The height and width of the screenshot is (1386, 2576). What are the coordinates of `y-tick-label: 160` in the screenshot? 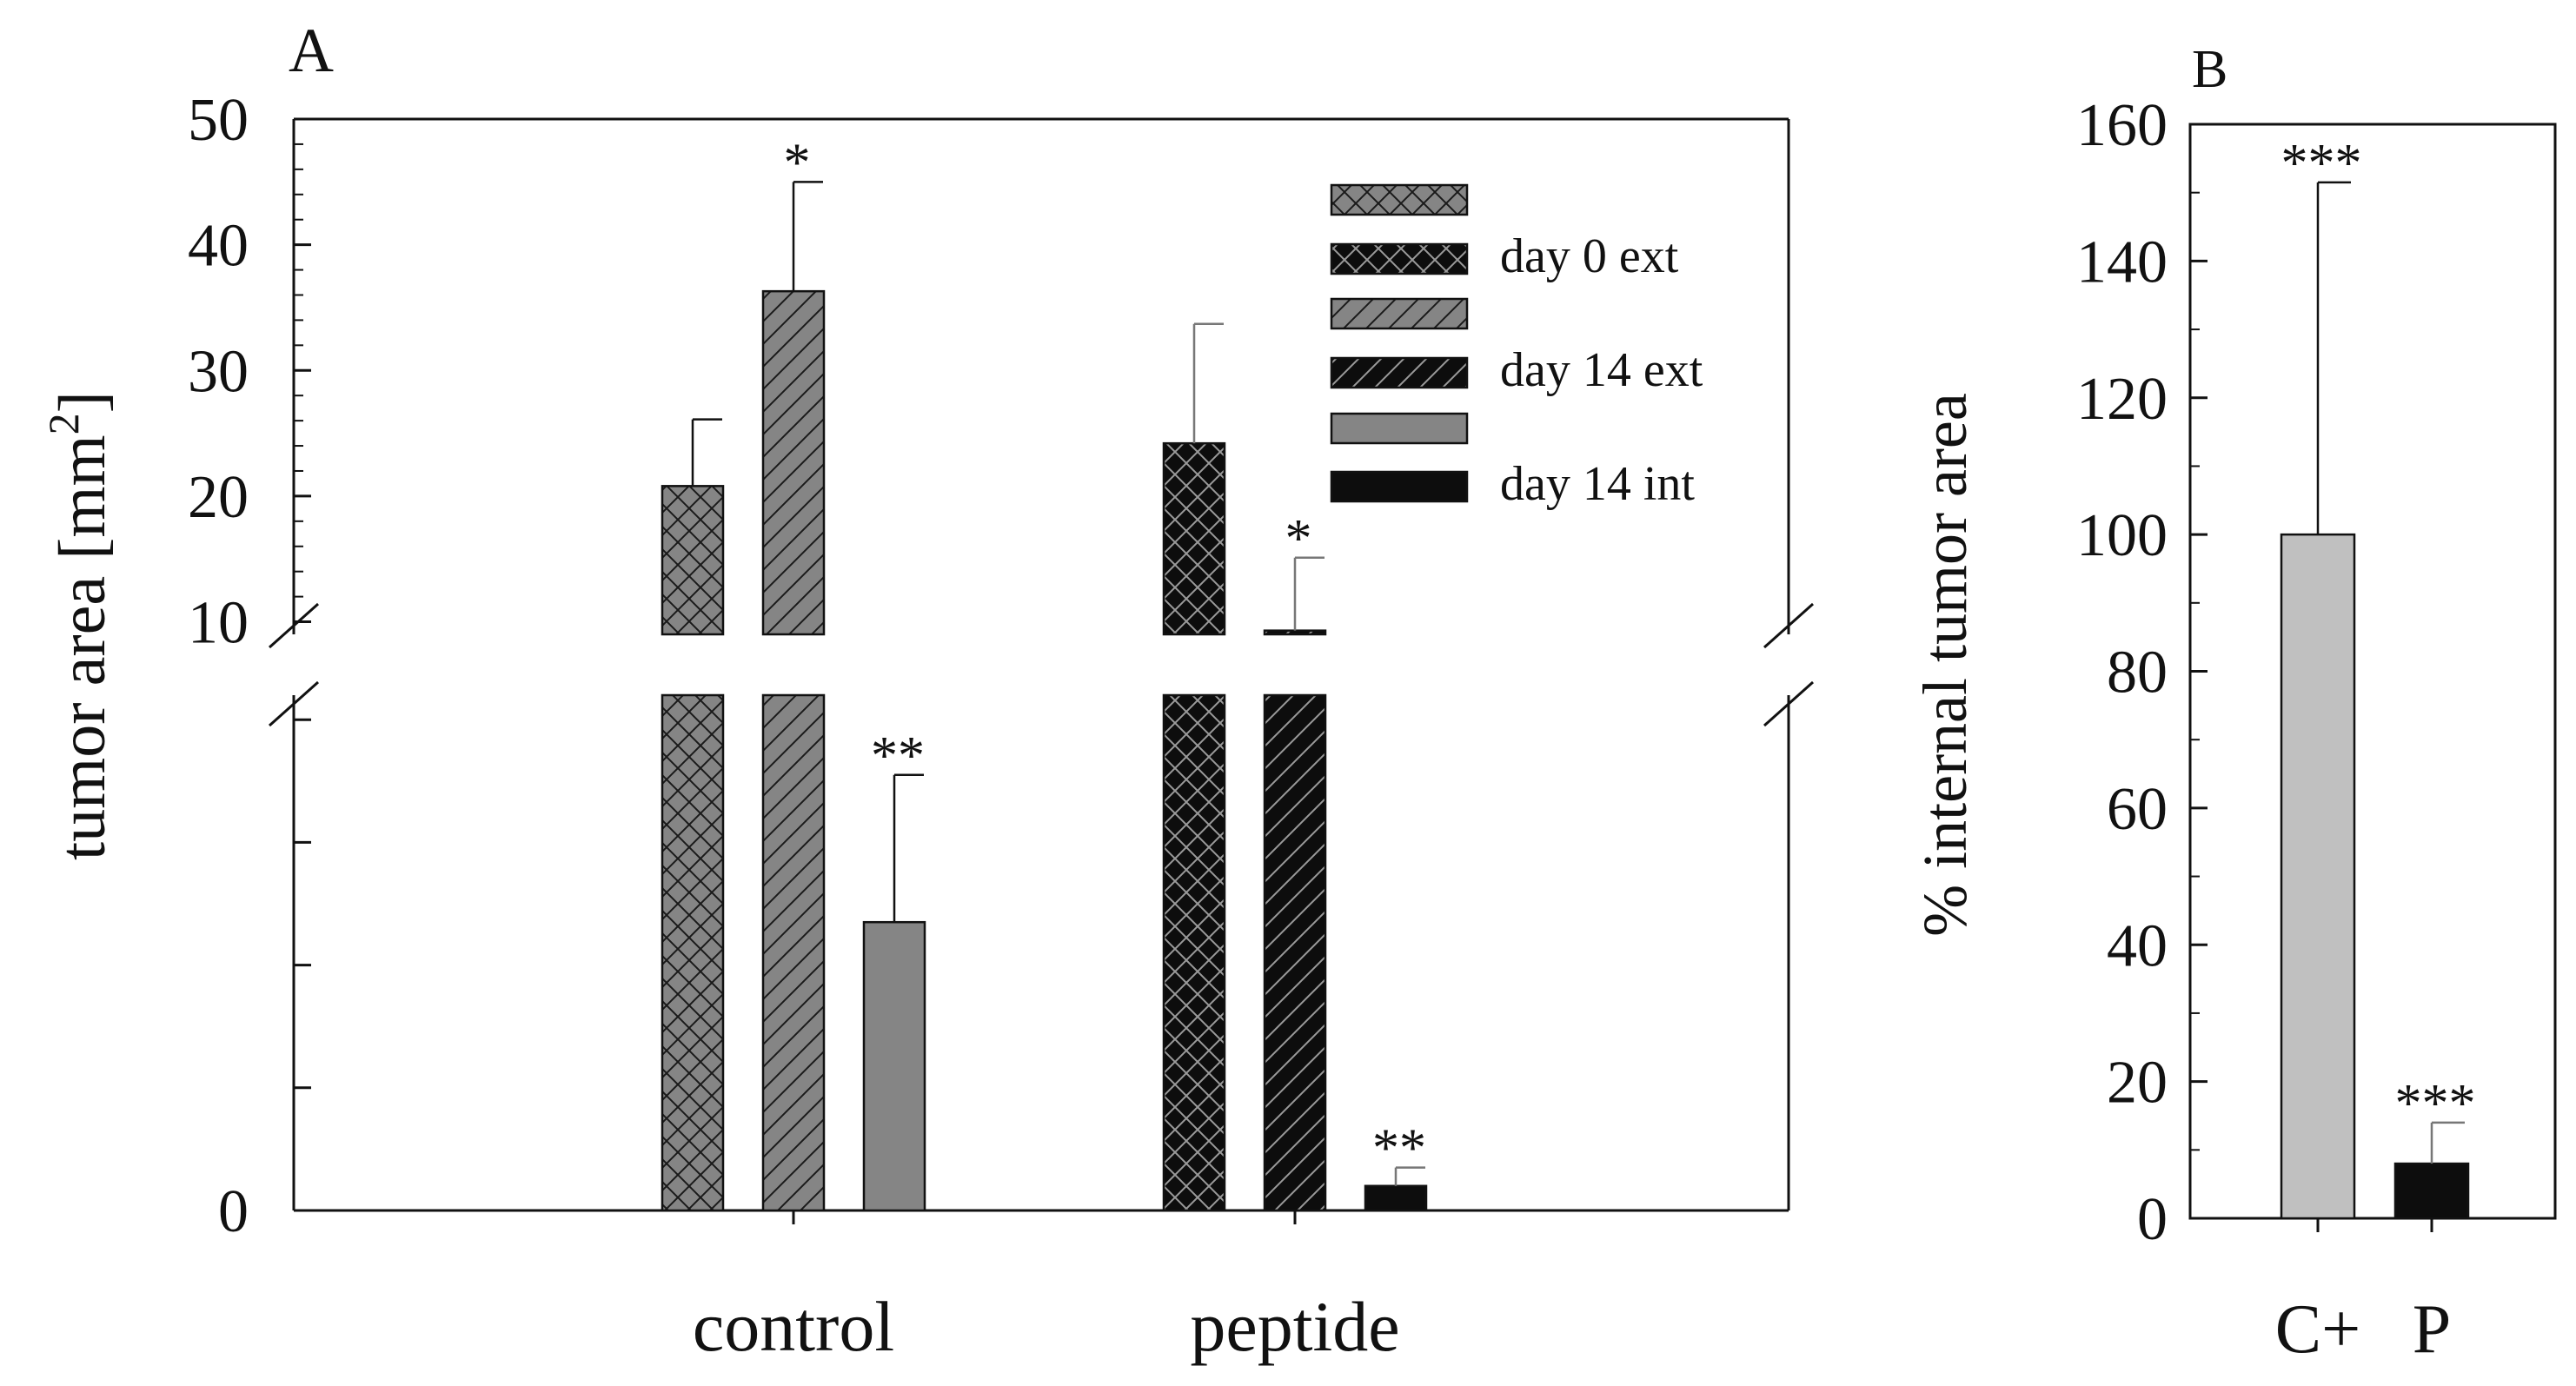 It's located at (2122, 125).